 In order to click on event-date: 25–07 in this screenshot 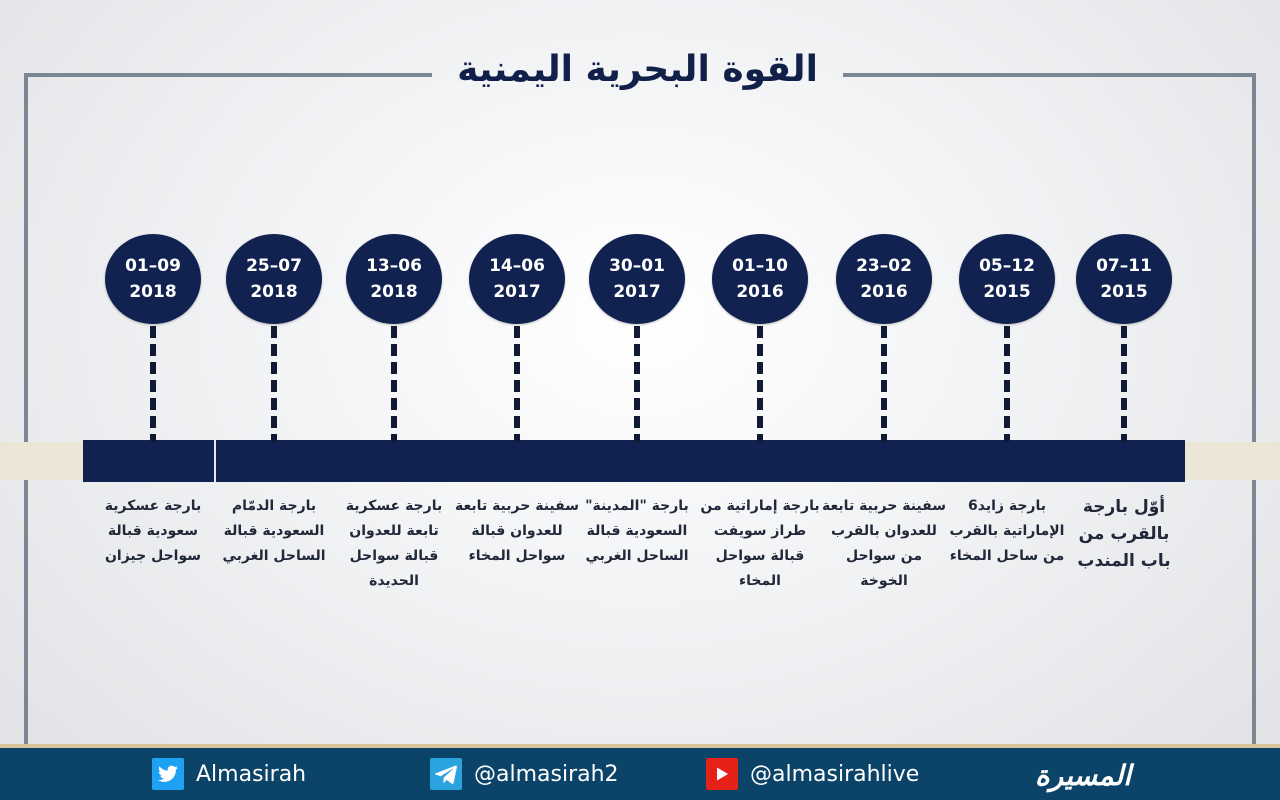, I will do `click(274, 266)`.